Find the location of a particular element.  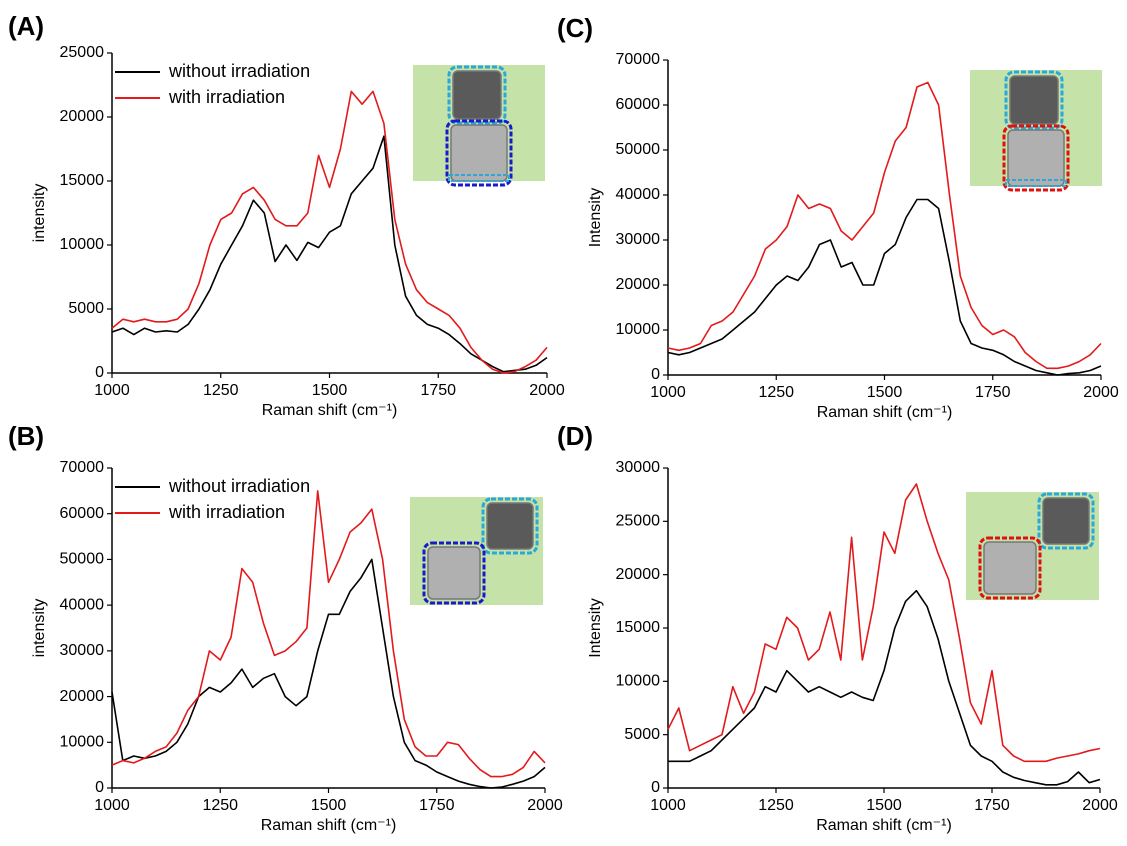

panel-label: (A) is located at coordinates (26, 26).